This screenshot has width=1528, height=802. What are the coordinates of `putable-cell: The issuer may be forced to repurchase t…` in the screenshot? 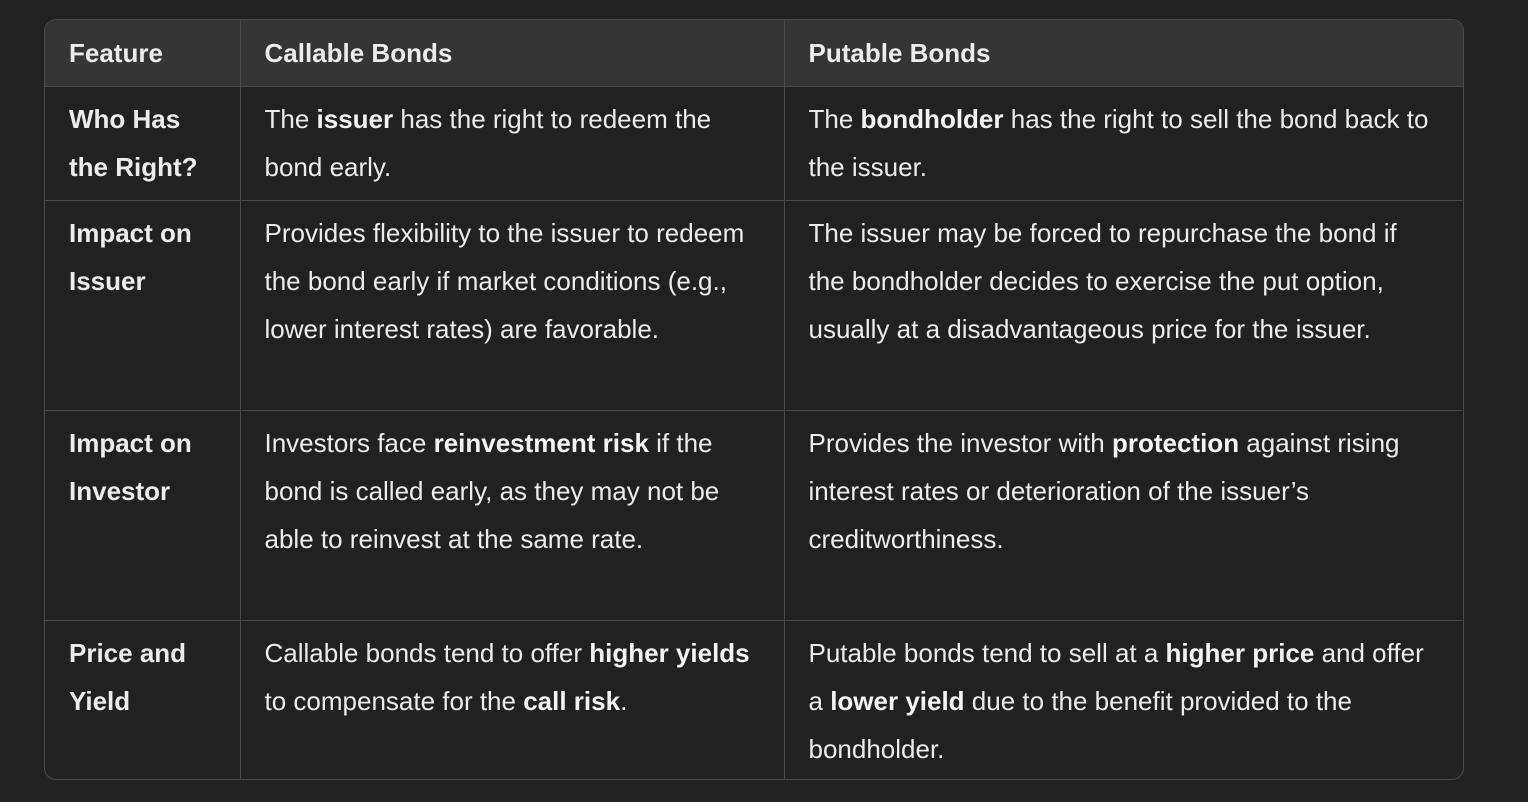 It's located at (1123, 305).